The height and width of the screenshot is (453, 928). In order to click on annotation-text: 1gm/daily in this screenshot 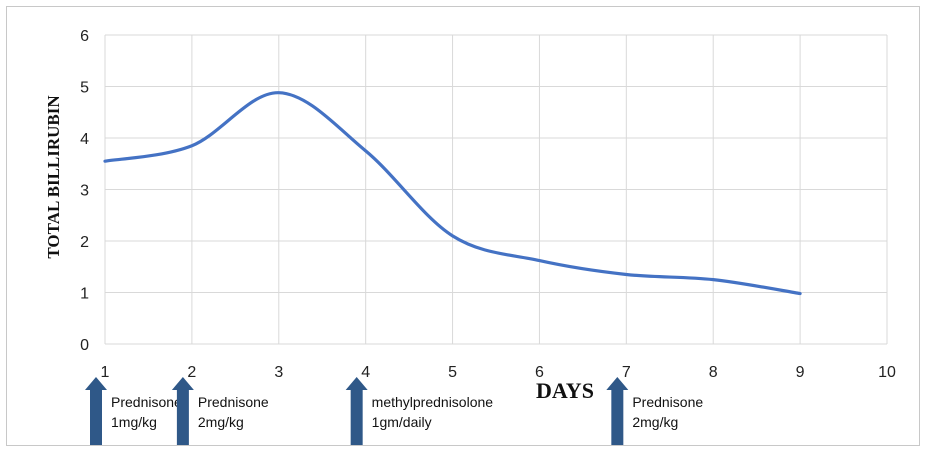, I will do `click(402, 422)`.